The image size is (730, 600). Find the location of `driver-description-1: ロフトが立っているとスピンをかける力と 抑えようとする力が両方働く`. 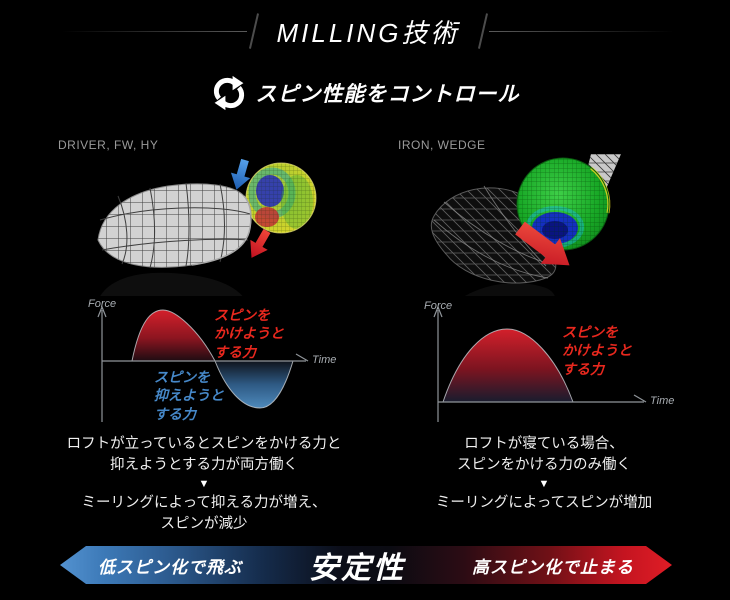

driver-description-1: ロフトが立っているとスピンをかける力と 抑えようとする力が両方働く is located at coordinates (204, 454).